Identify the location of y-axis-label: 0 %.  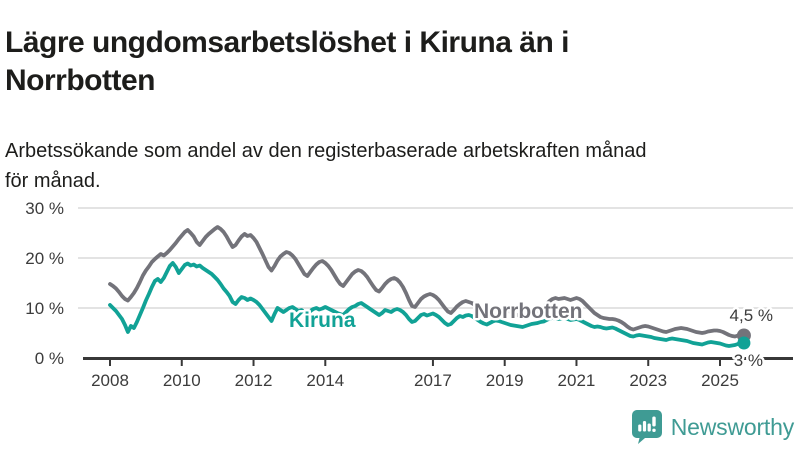
(49, 358).